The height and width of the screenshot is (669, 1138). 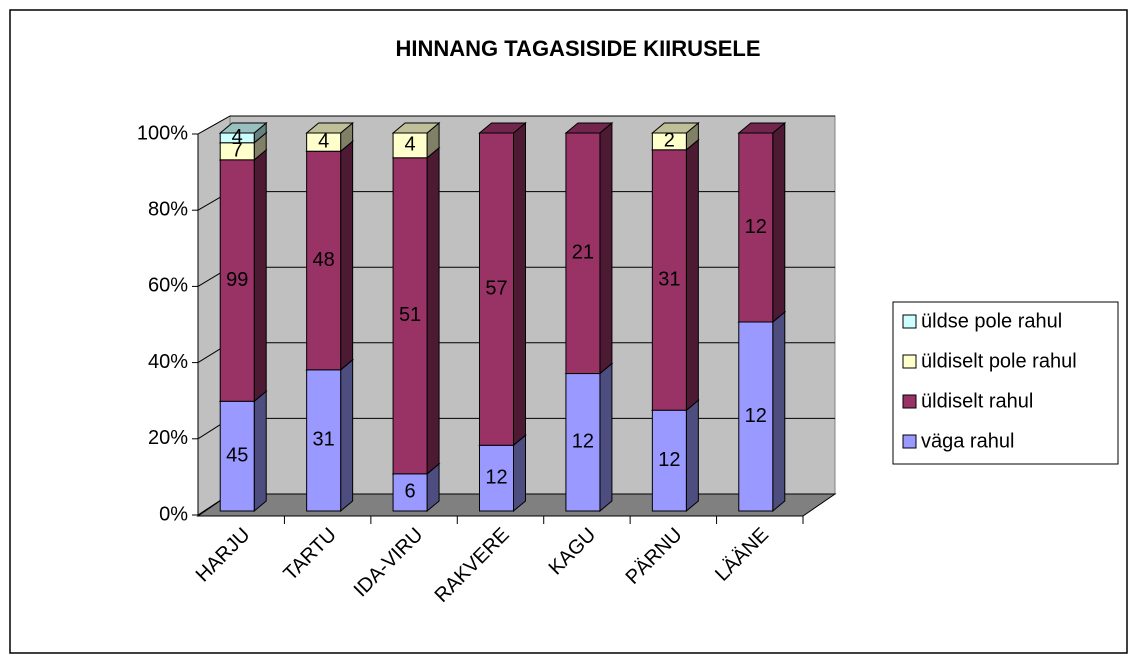 I want to click on y-tick-label: 100%, so click(x=162, y=133).